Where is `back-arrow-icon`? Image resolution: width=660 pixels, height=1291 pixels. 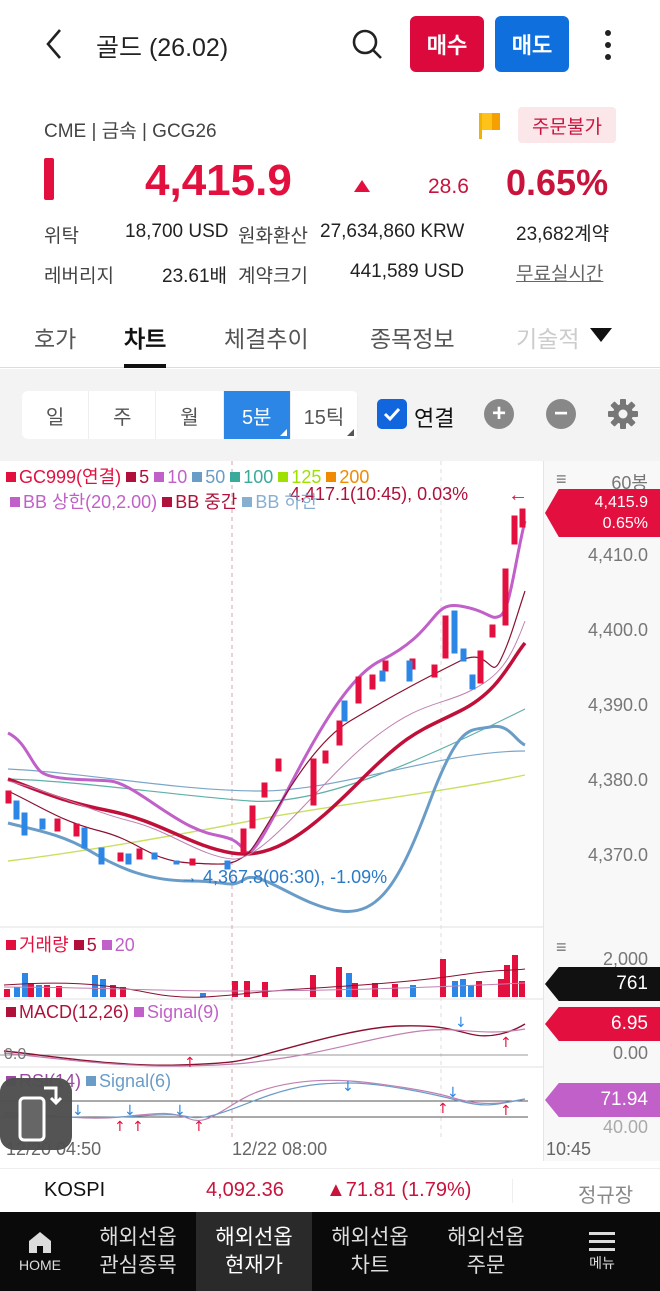
back-arrow-icon is located at coordinates (56, 44).